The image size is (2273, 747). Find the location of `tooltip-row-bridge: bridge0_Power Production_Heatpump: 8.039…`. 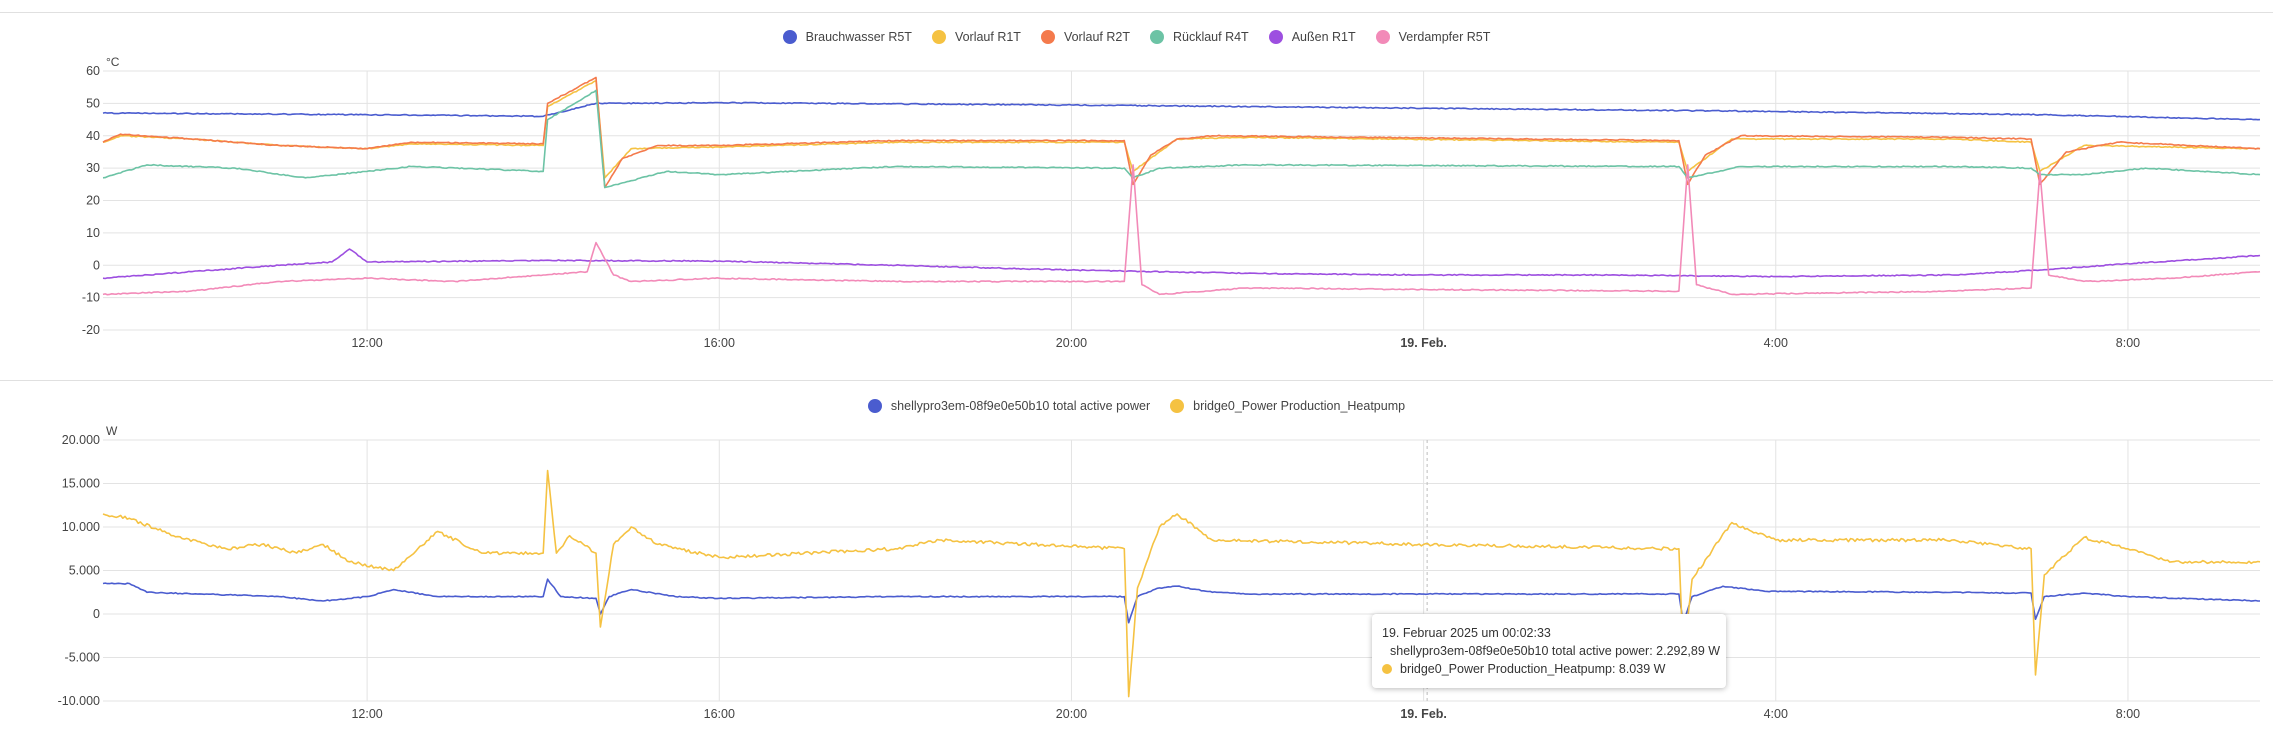

tooltip-row-bridge: bridge0_Power Production_Heatpump: 8.039… is located at coordinates (1549, 669).